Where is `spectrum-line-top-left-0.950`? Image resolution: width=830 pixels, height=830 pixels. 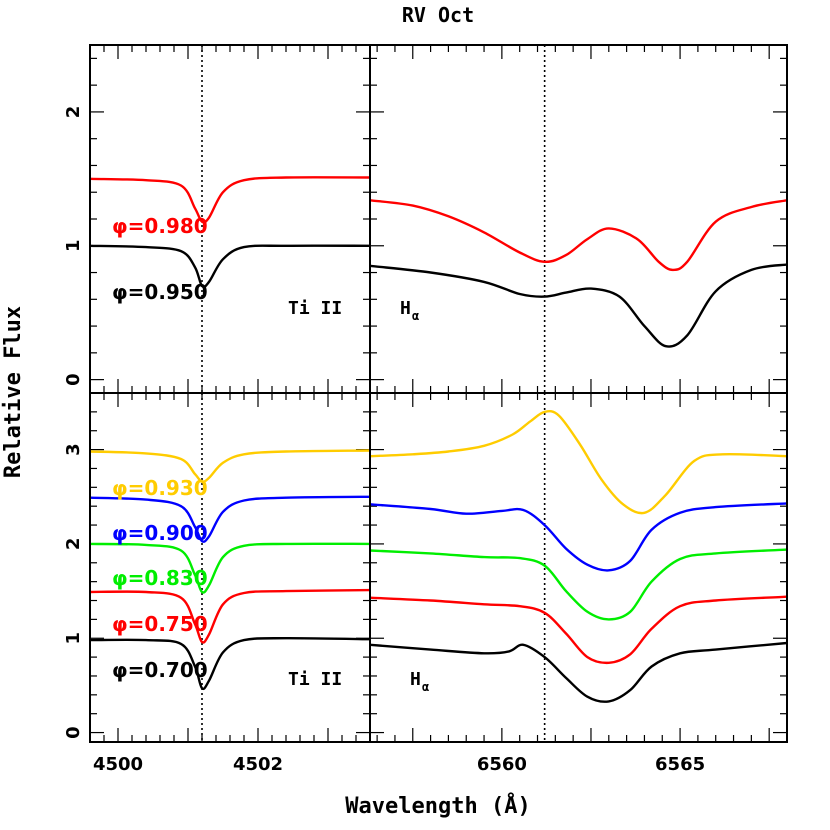 spectrum-line-top-left-0.950 is located at coordinates (230, 266).